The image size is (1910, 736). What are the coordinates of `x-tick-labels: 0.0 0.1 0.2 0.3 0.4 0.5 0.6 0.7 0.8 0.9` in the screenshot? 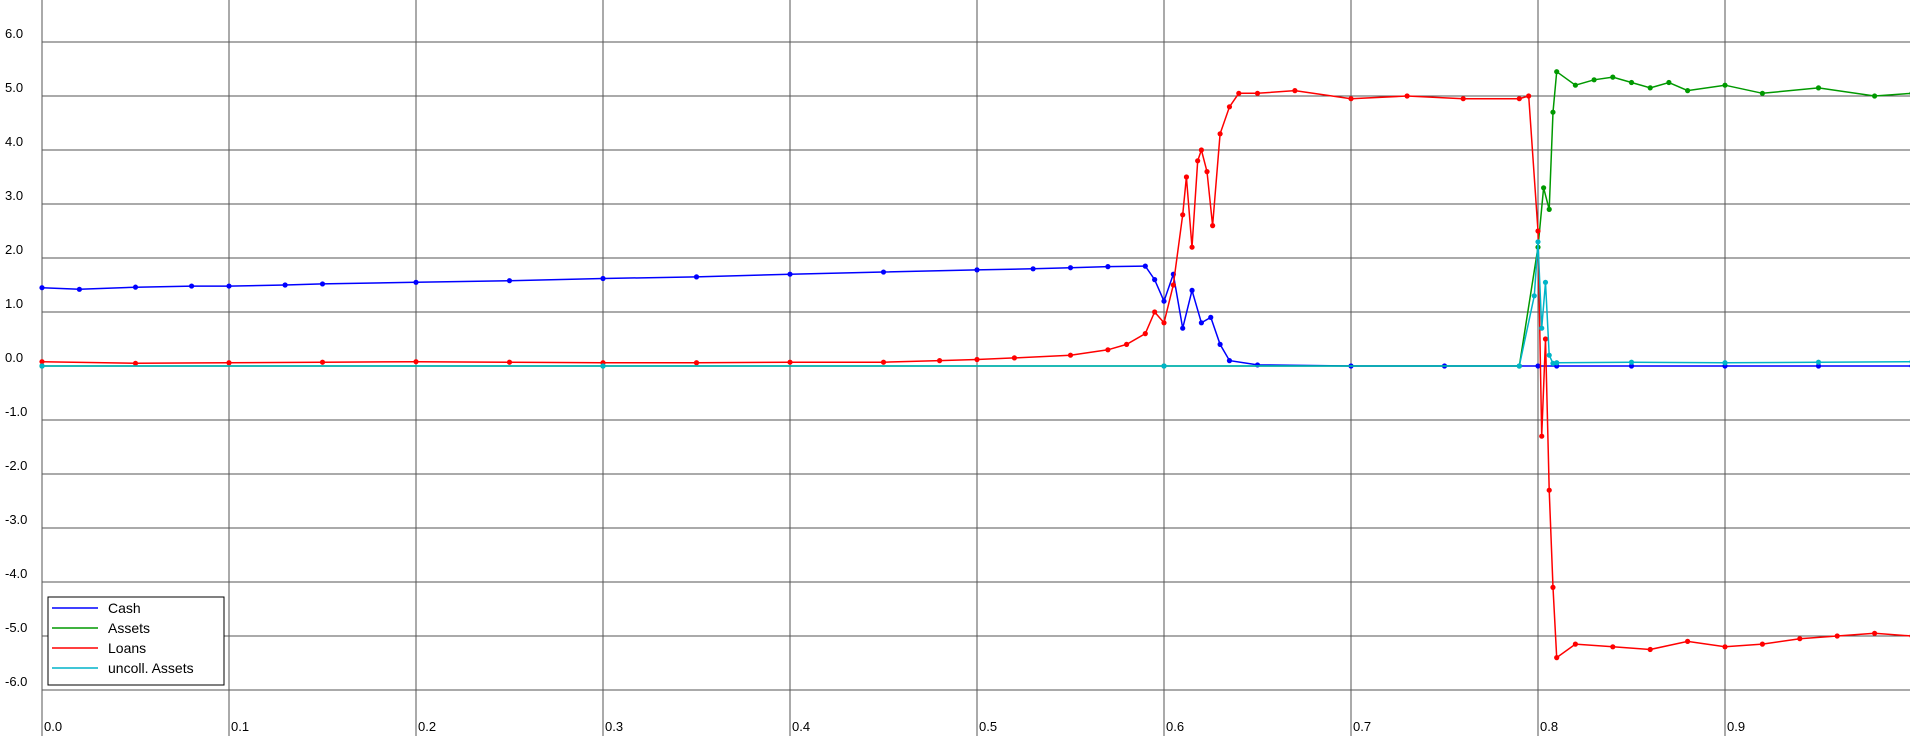 It's located at (894, 726).